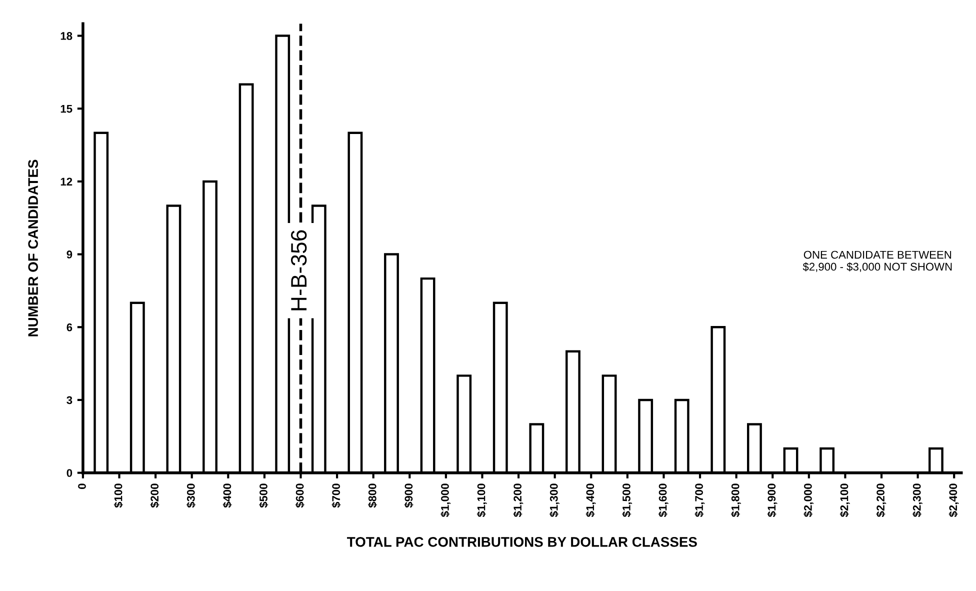 Image resolution: width=976 pixels, height=591 pixels. Describe the element at coordinates (298, 270) in the screenshot. I see `ref-line-label: H-B-356` at that location.